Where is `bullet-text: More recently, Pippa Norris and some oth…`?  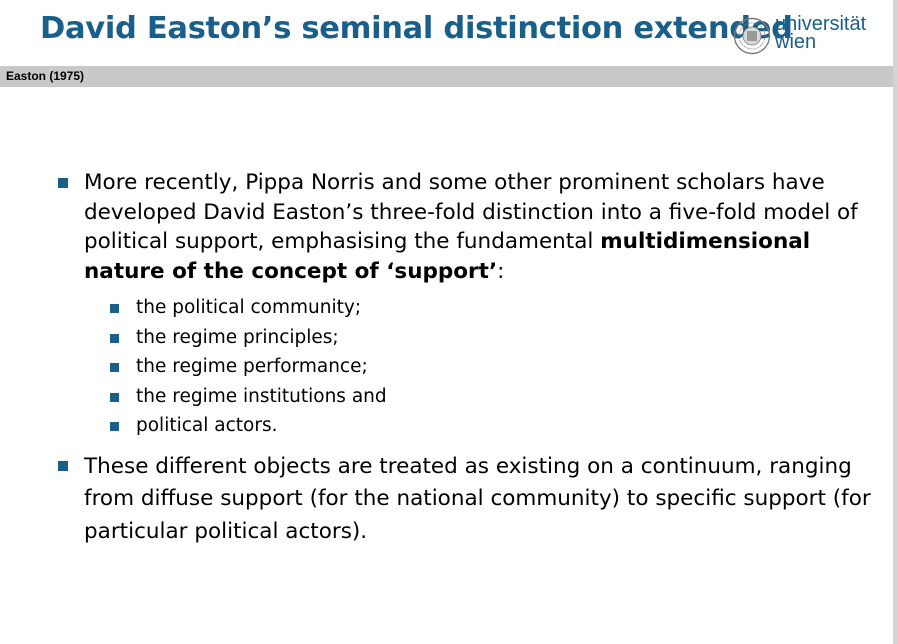
bullet-text: More recently, Pippa Norris and some oth… is located at coordinates (471, 212).